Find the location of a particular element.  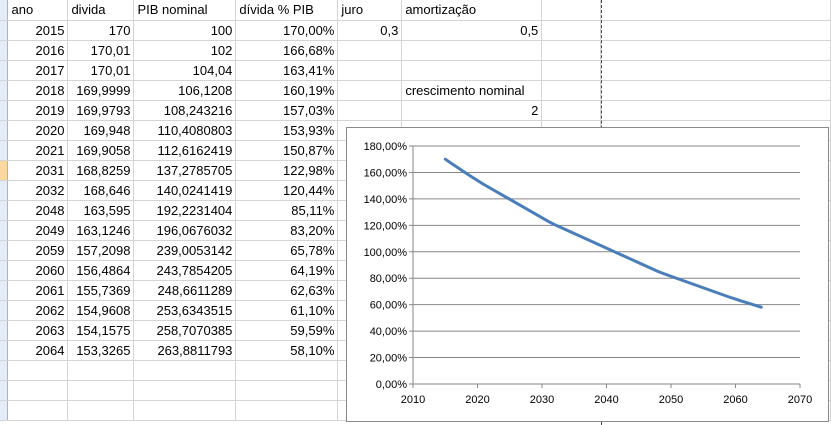

cell-ano: 2060 is located at coordinates (38, 270).